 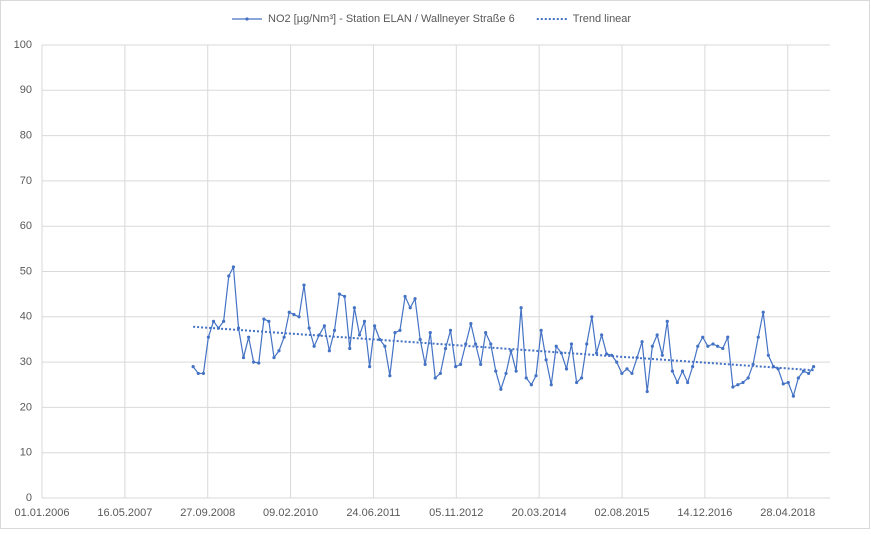 What do you see at coordinates (26, 136) in the screenshot?
I see `y-tick-label: 80` at bounding box center [26, 136].